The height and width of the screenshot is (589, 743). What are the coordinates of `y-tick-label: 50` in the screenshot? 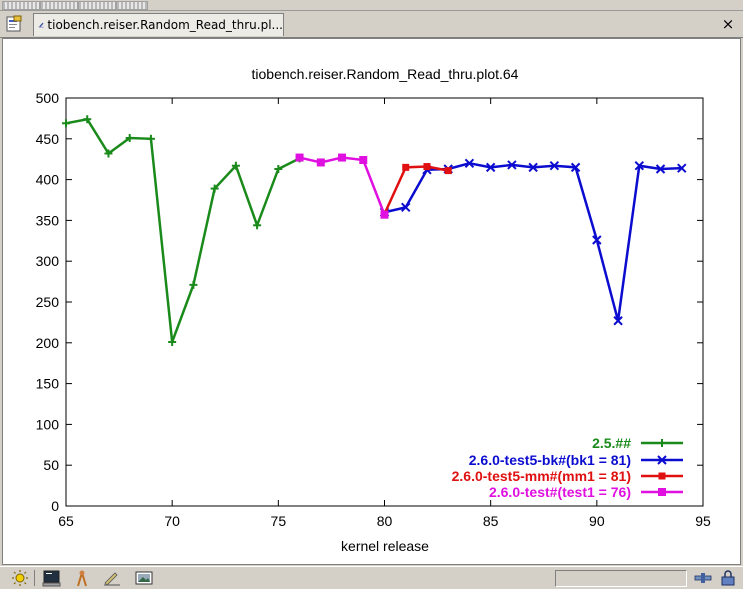 It's located at (51, 465).